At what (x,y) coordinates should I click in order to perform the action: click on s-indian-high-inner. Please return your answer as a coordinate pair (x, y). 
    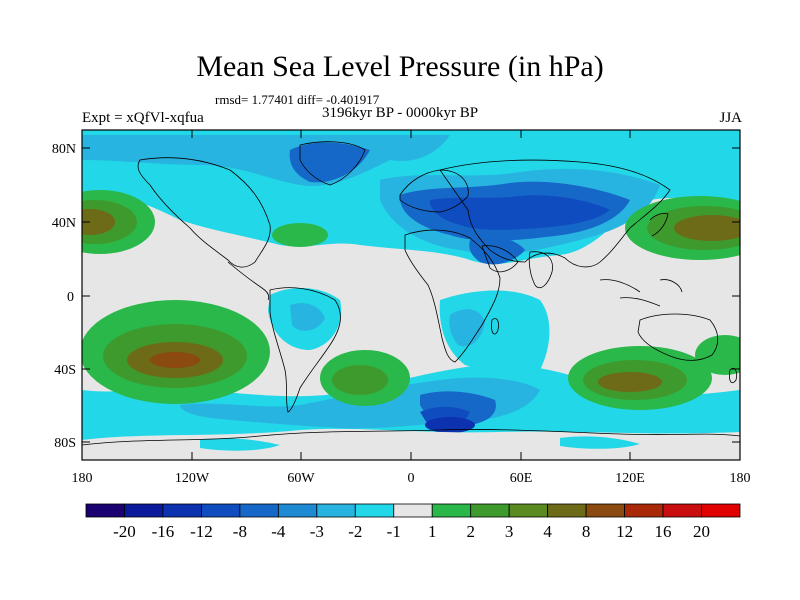
    Looking at the image, I should click on (630, 382).